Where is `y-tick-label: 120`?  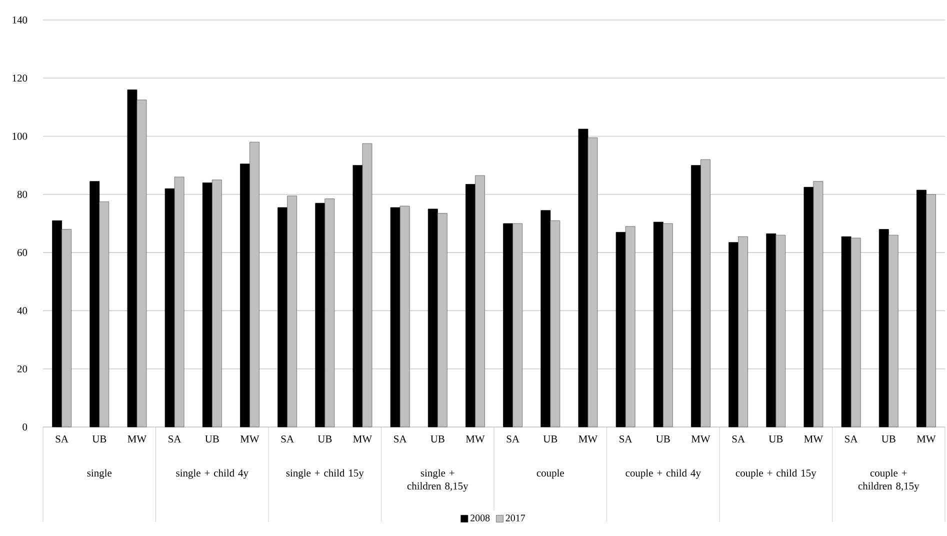 y-tick-label: 120 is located at coordinates (20, 78).